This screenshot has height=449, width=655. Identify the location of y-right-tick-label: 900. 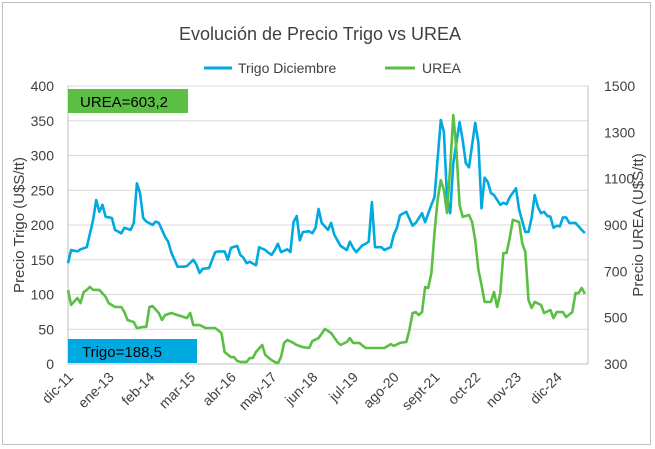
(616, 225).